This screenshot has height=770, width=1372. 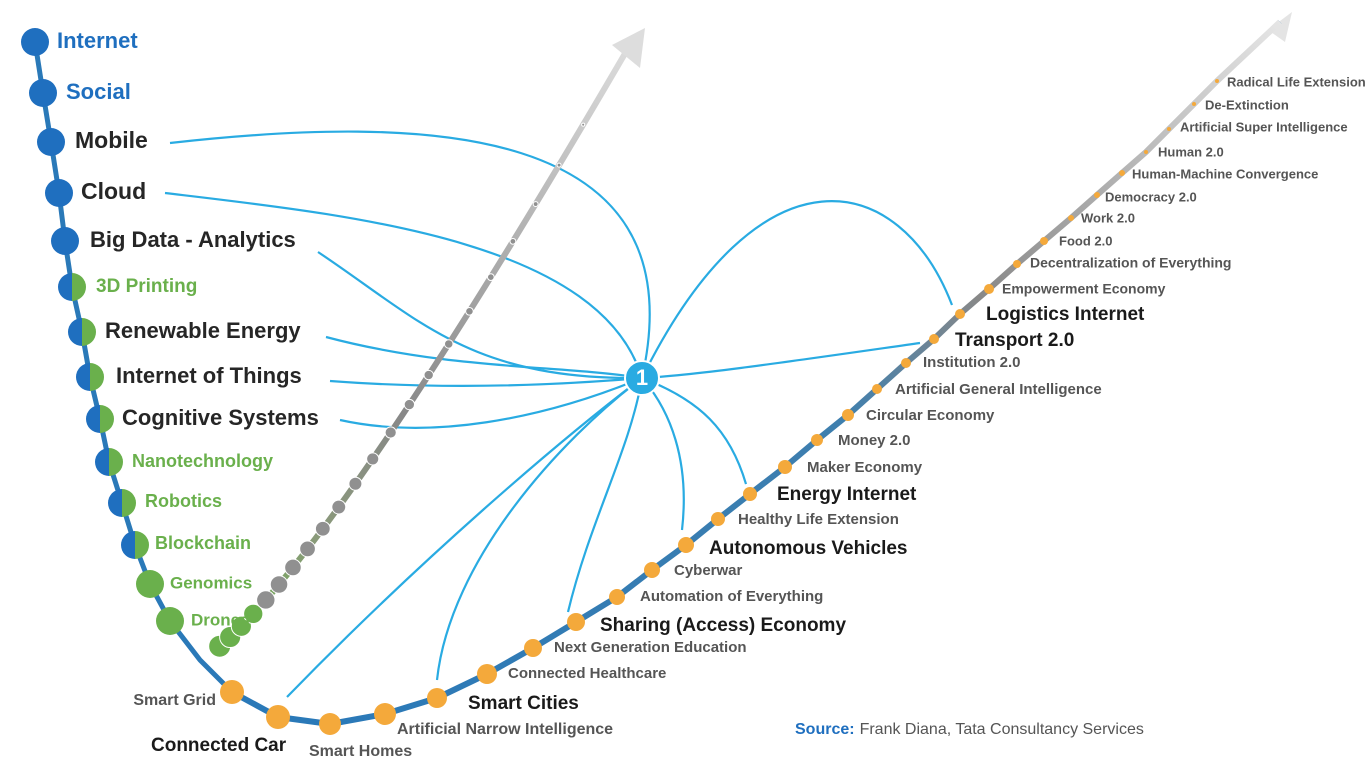 What do you see at coordinates (1225, 173) in the screenshot?
I see `right-label: Human-Machine Convergence` at bounding box center [1225, 173].